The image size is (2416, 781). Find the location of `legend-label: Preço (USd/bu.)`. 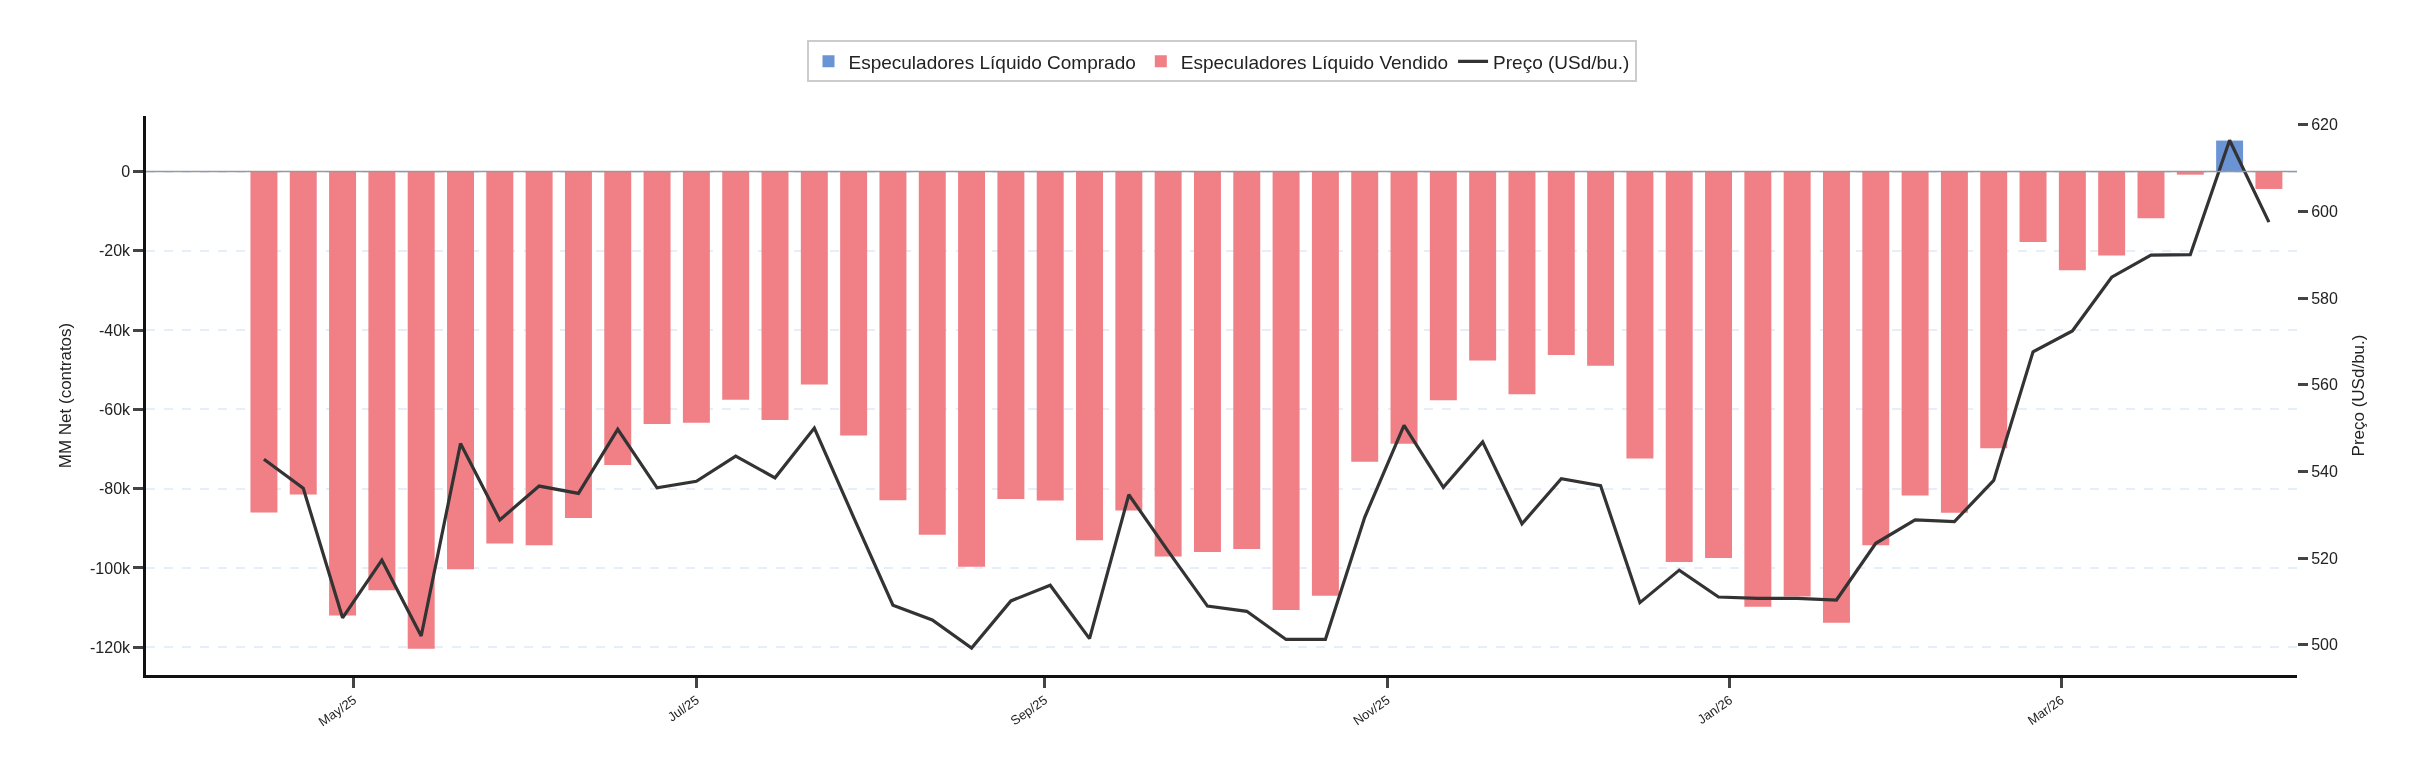

legend-label: Preço (USd/bu.) is located at coordinates (1561, 62).